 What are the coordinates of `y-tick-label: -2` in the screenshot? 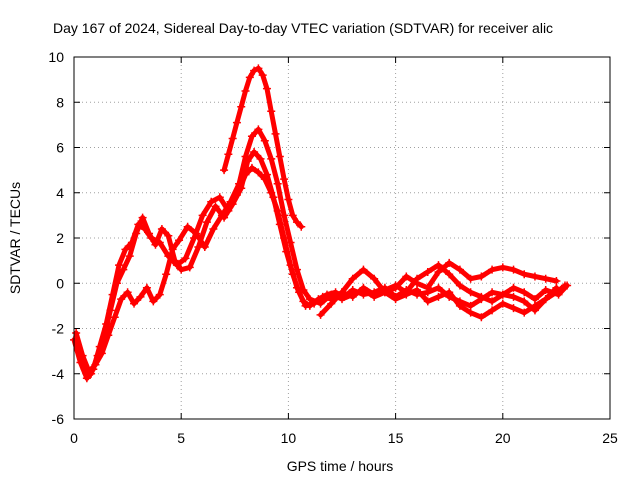 It's located at (58, 329).